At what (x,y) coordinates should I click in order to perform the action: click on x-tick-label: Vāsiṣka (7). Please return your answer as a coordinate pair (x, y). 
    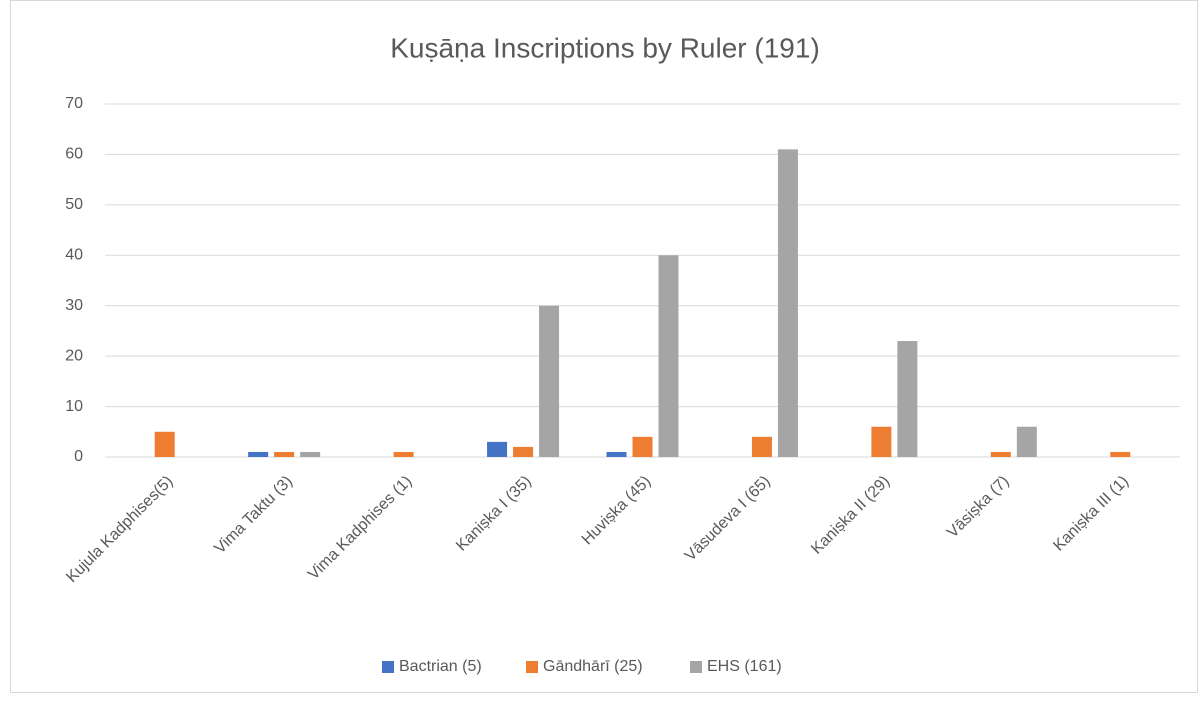
    Looking at the image, I should click on (978, 507).